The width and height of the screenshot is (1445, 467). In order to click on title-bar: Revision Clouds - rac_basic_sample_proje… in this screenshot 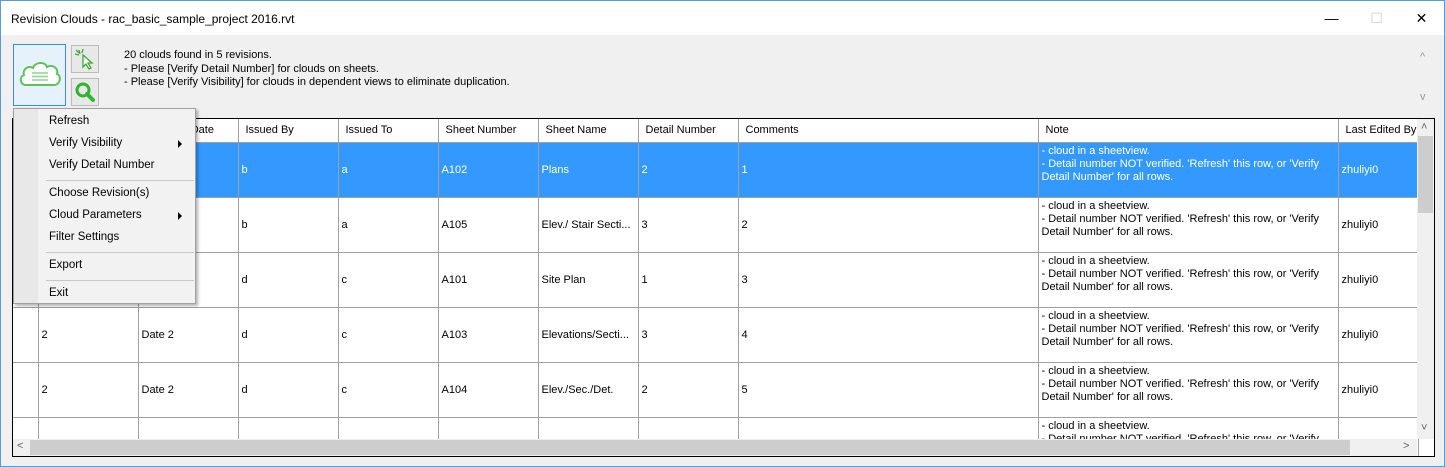, I will do `click(722, 18)`.